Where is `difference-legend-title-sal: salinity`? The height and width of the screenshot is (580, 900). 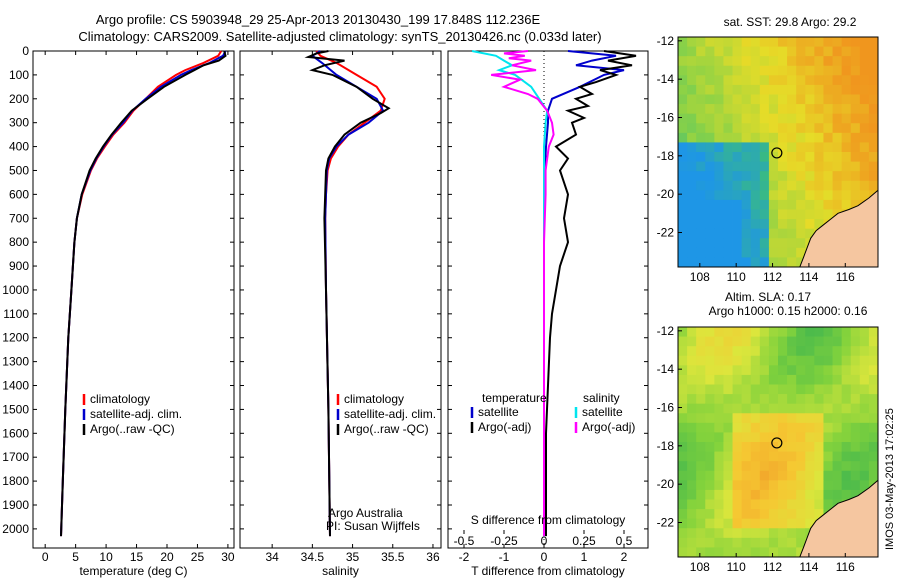
difference-legend-title-sal: salinity is located at coordinates (601, 398).